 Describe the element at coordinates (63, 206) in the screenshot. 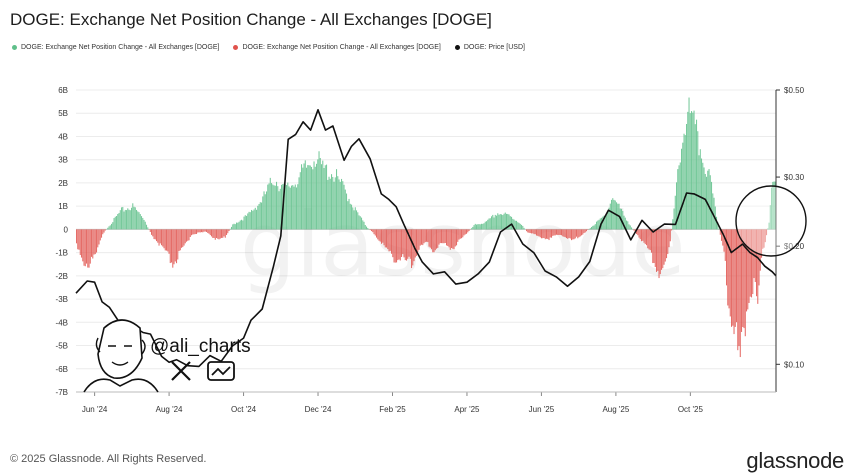

I see `y-left-tick-label: 1B` at that location.